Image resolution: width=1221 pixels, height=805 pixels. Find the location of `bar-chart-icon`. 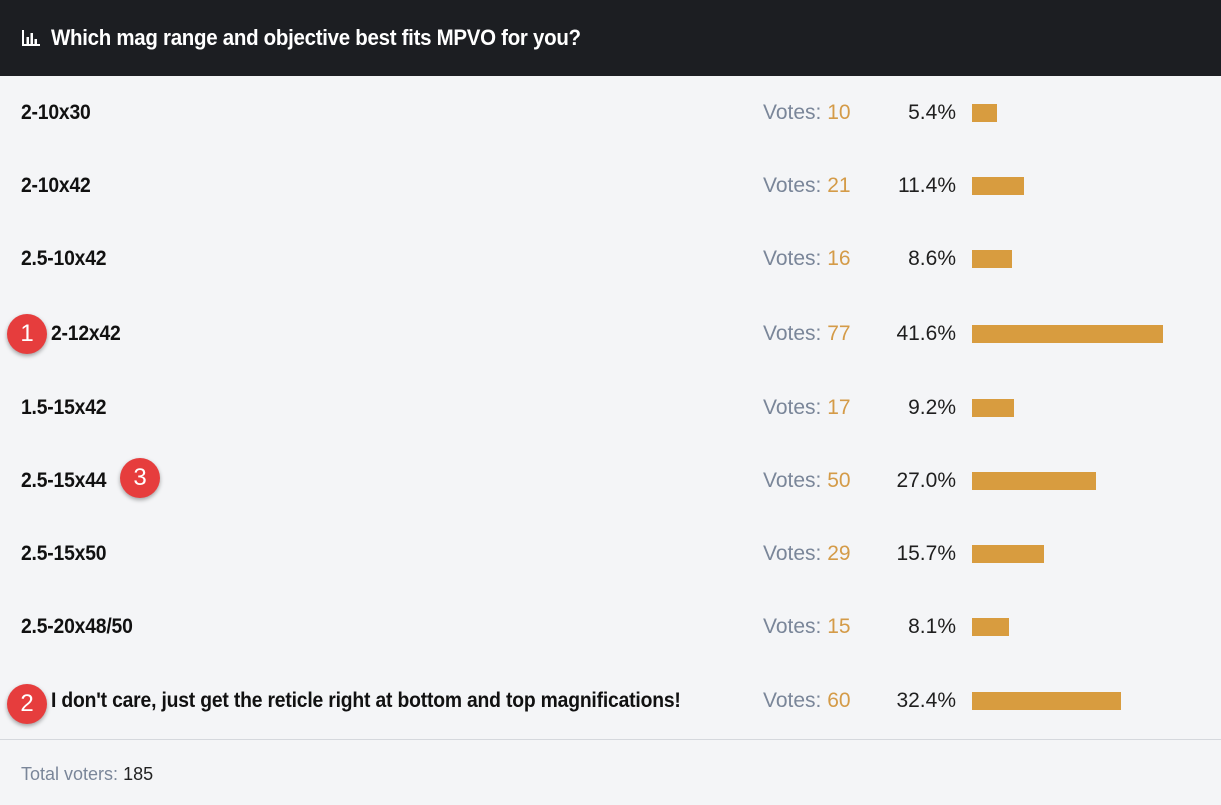

bar-chart-icon is located at coordinates (31, 38).